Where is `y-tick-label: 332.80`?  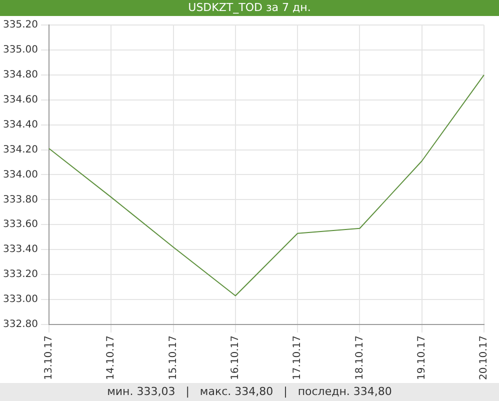 y-tick-label: 332.80 is located at coordinates (20, 324).